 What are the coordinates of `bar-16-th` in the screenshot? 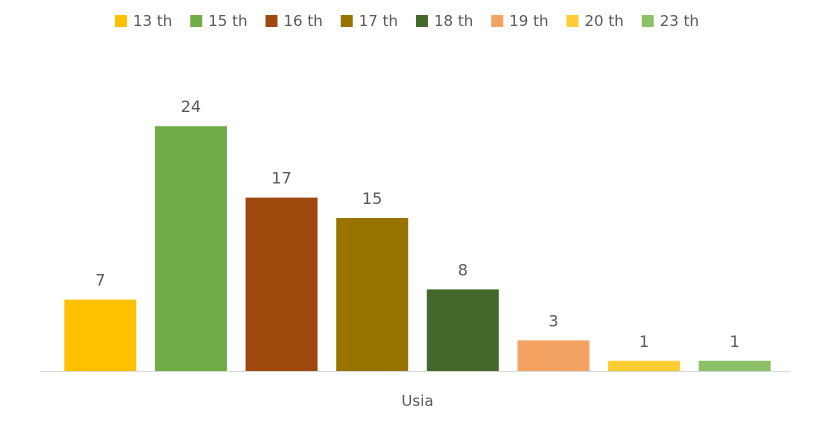 It's located at (281, 284).